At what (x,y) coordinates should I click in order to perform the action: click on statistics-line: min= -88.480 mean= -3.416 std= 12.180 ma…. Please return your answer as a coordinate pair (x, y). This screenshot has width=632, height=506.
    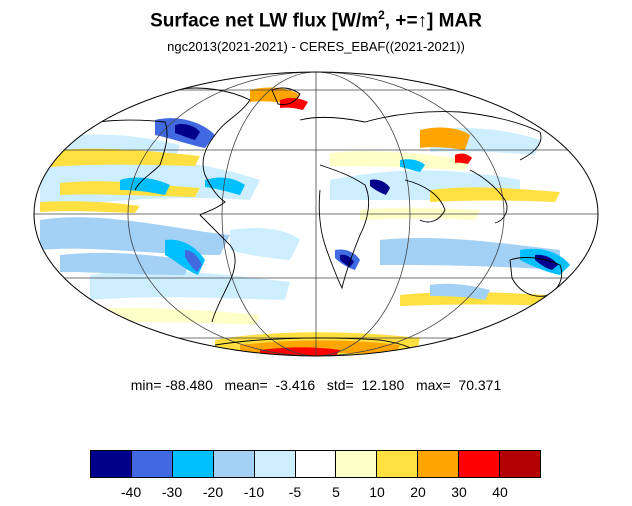
    Looking at the image, I should click on (316, 385).